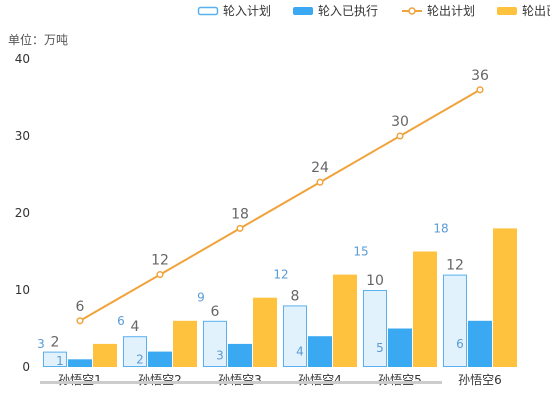 The image size is (550, 420). Describe the element at coordinates (295, 296) in the screenshot. I see `bar-value-label: 8` at that location.